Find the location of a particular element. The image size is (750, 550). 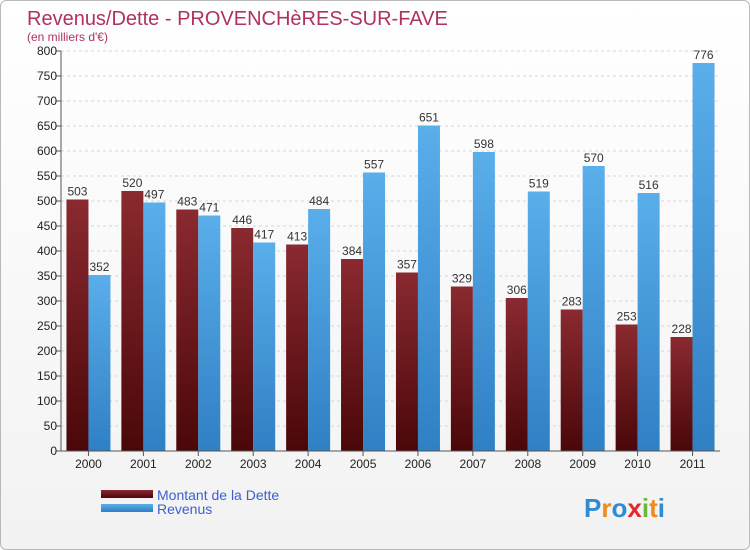

x-tick-label-2005: 2005 is located at coordinates (363, 464).